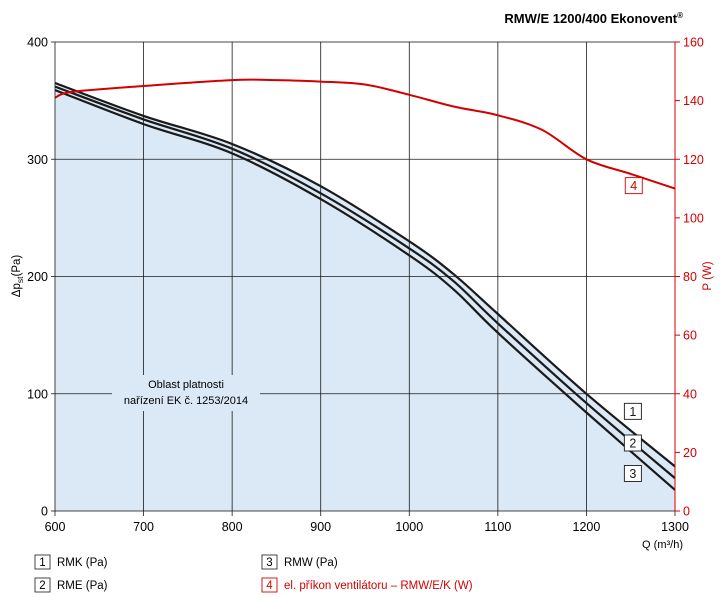 The width and height of the screenshot is (721, 597). I want to click on validity-label-backing, so click(186, 393).